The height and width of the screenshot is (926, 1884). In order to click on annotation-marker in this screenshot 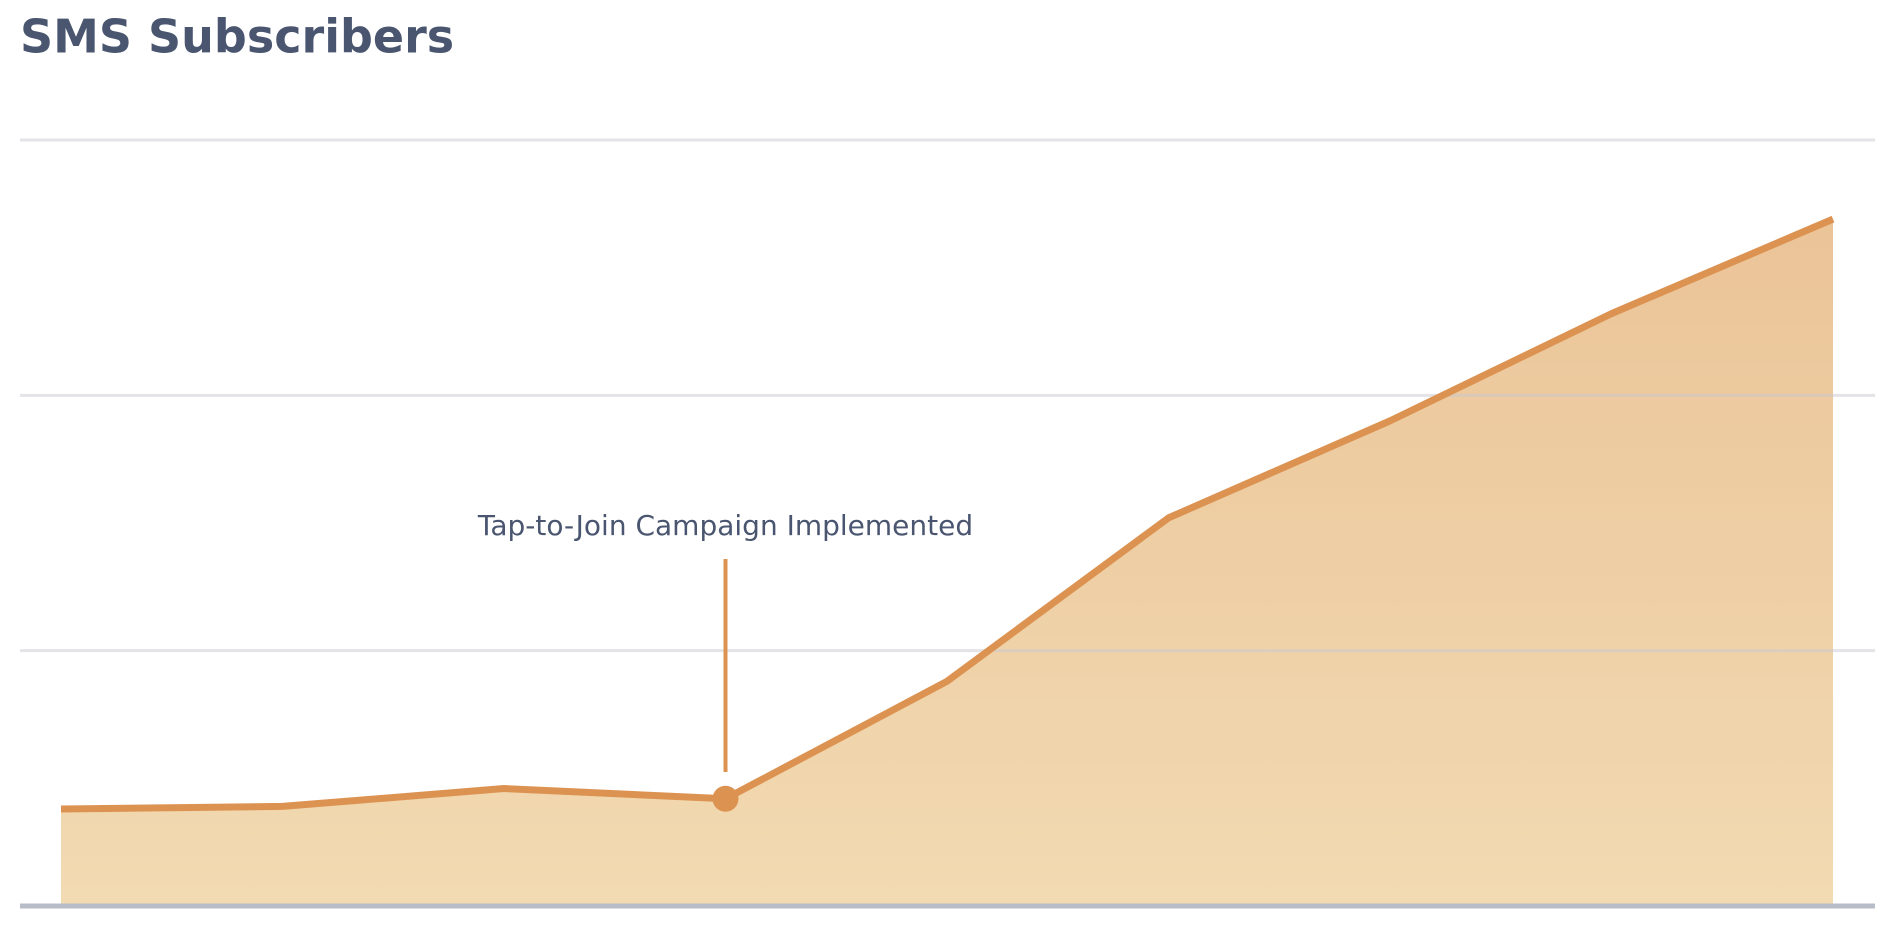, I will do `click(725, 798)`.